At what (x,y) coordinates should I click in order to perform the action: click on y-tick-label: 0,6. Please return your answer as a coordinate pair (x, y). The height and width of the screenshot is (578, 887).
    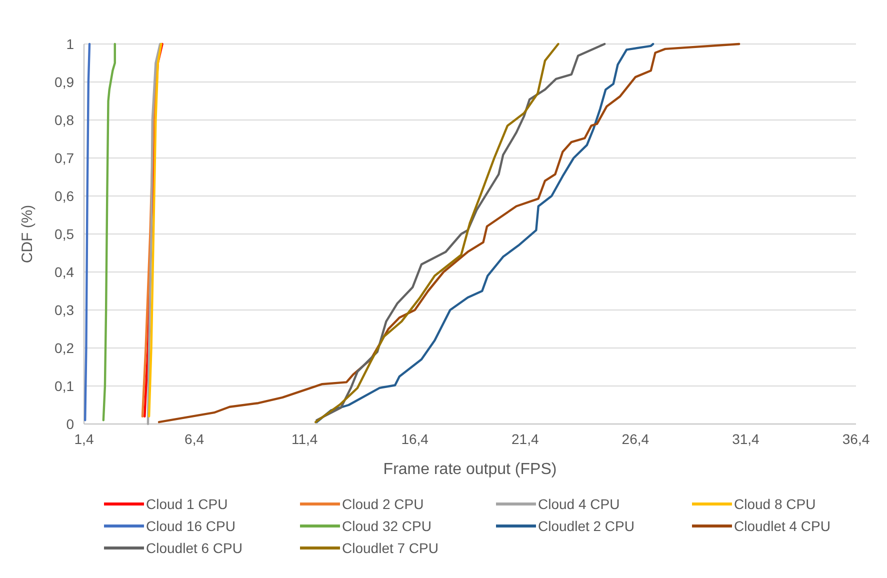
    Looking at the image, I should click on (64, 196).